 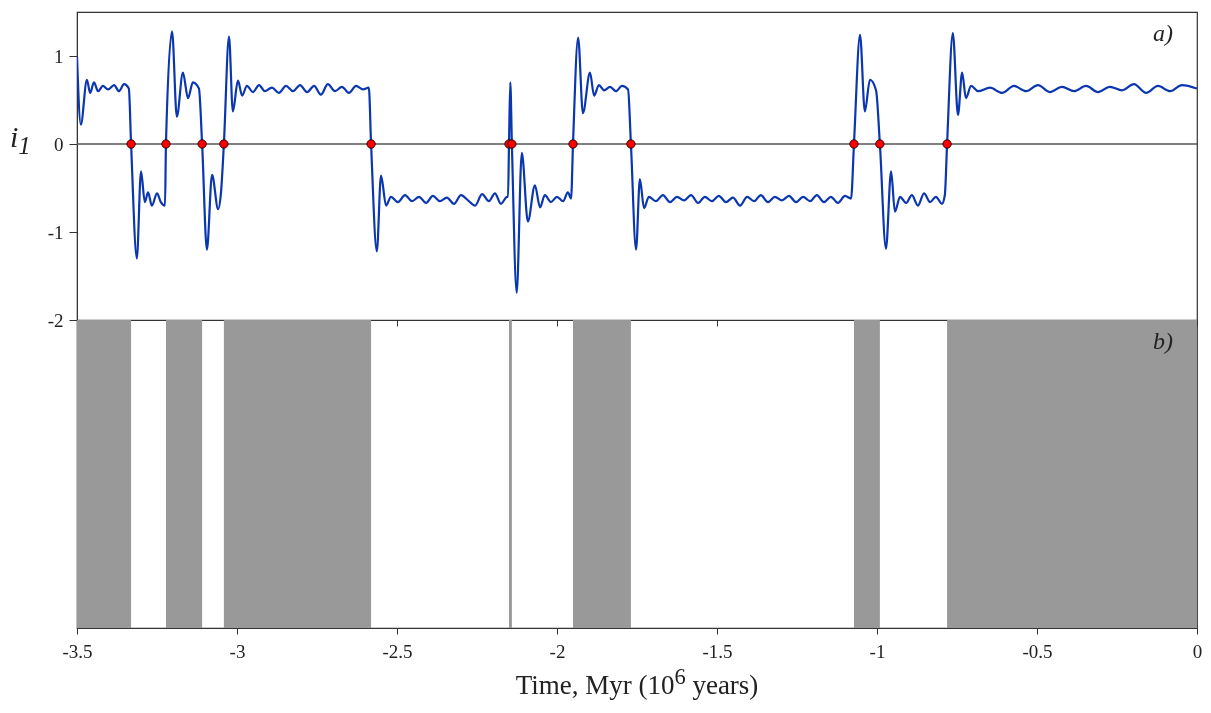 What do you see at coordinates (557, 651) in the screenshot?
I see `x-tick-label: -2` at bounding box center [557, 651].